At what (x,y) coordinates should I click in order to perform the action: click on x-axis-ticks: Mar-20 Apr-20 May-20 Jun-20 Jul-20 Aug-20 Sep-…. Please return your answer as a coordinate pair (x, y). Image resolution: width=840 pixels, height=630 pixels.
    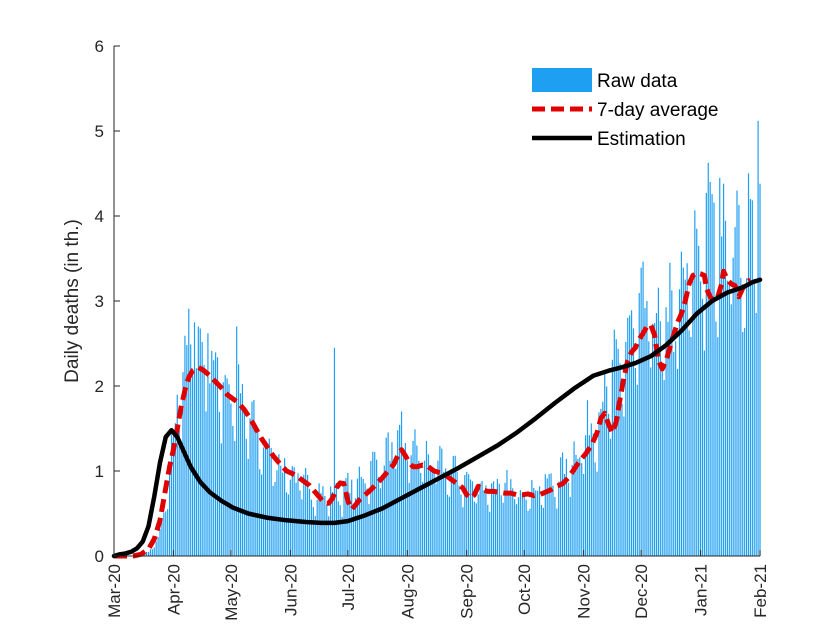
    Looking at the image, I should click on (437, 585).